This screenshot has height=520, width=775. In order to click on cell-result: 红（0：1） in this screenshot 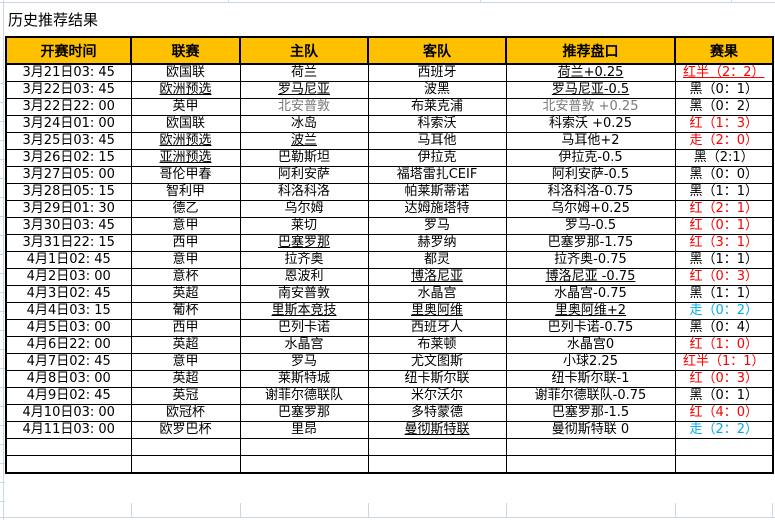, I will do `click(724, 226)`.